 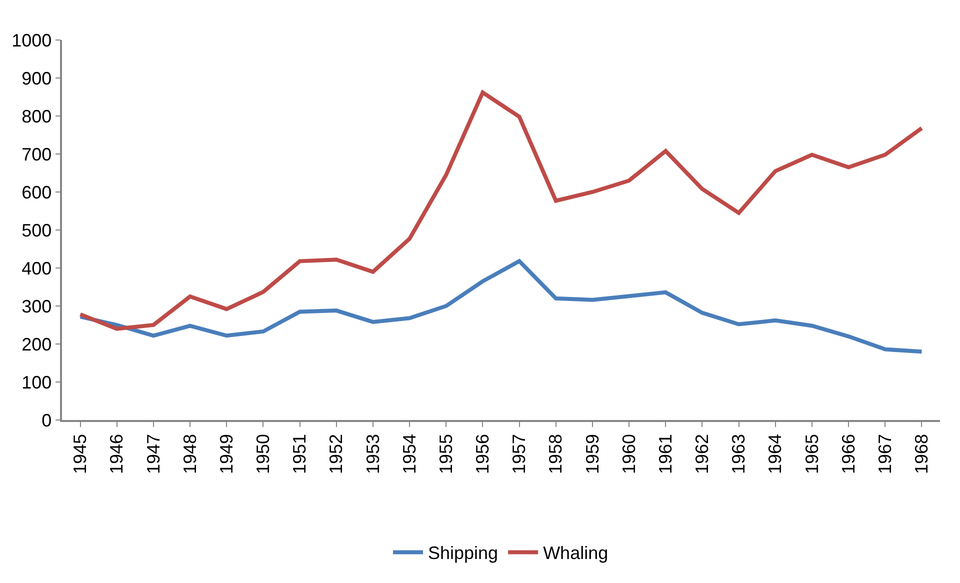 I want to click on x-tick-label: 1953, so click(x=372, y=454).